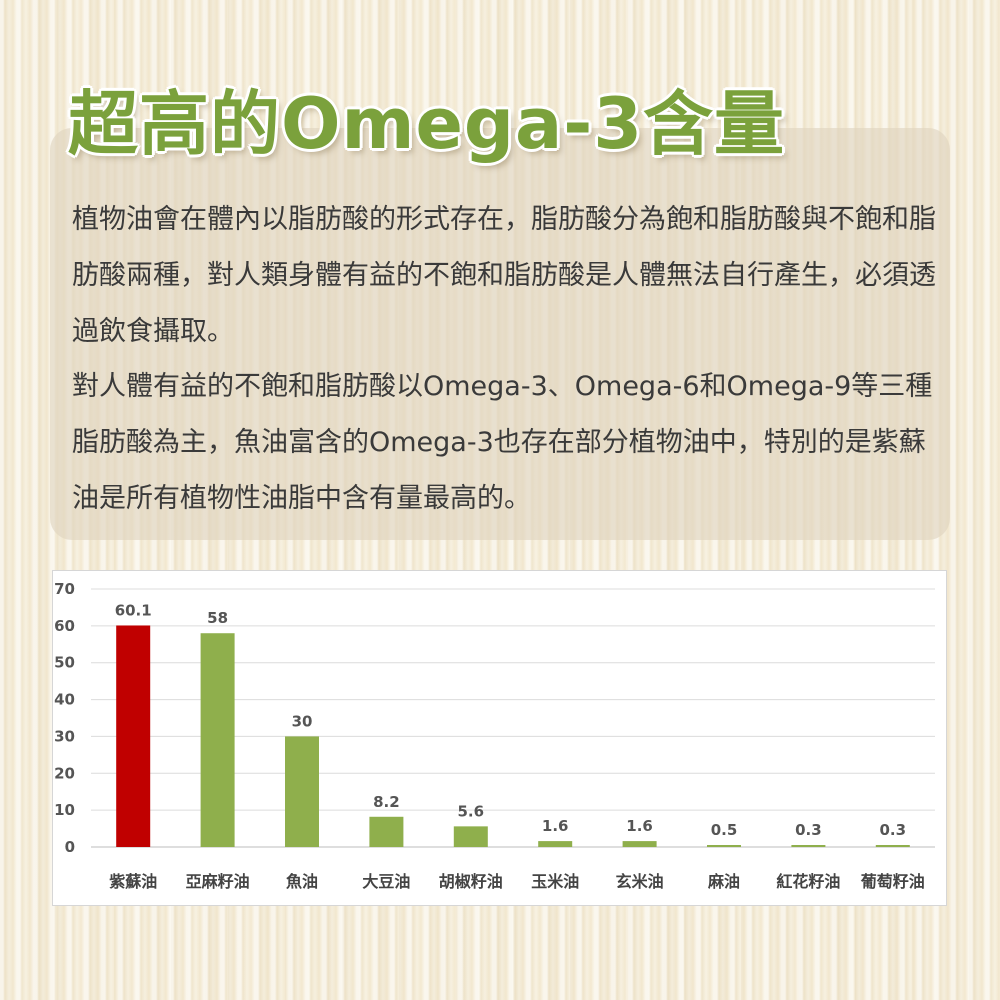 This screenshot has width=1000, height=1000. I want to click on y-axis-ticks: 0 10 20 30 40 50 60 70, so click(64, 718).